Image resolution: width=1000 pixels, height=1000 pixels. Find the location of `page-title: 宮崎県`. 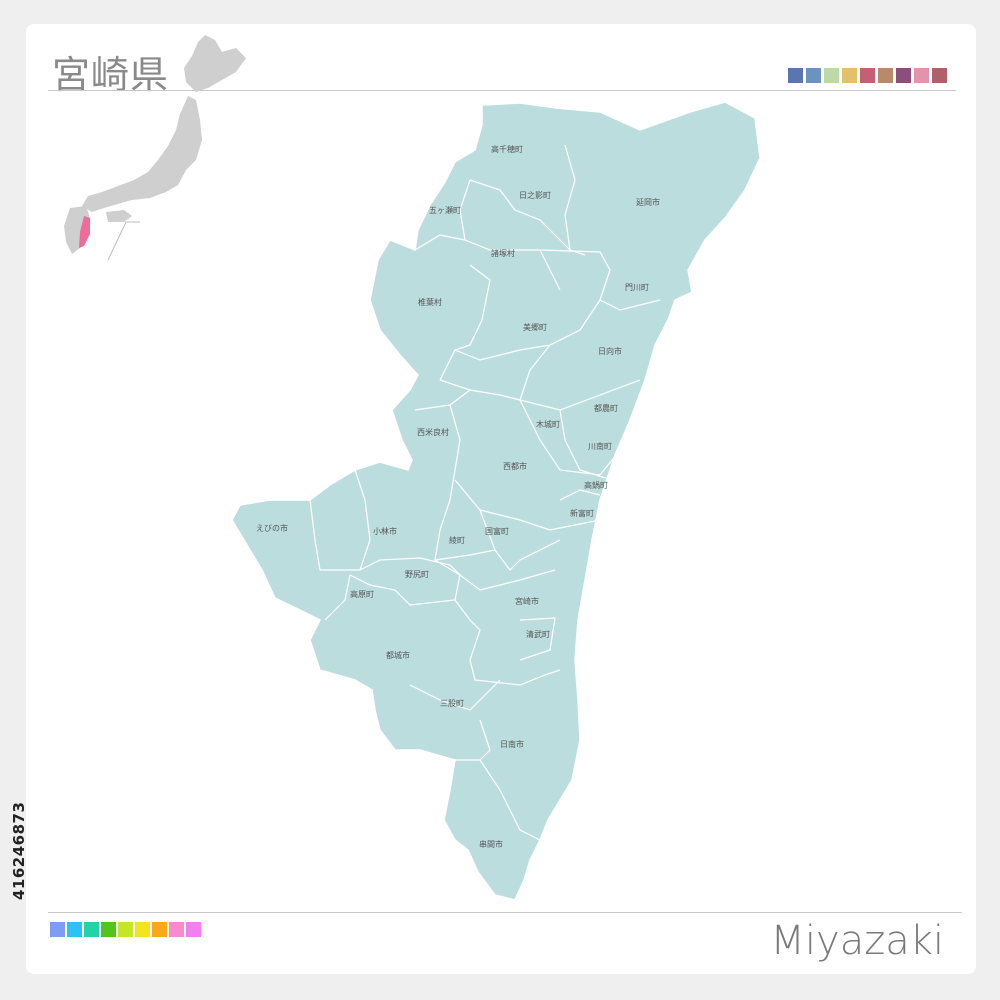

page-title: 宮崎県 is located at coordinates (111, 75).